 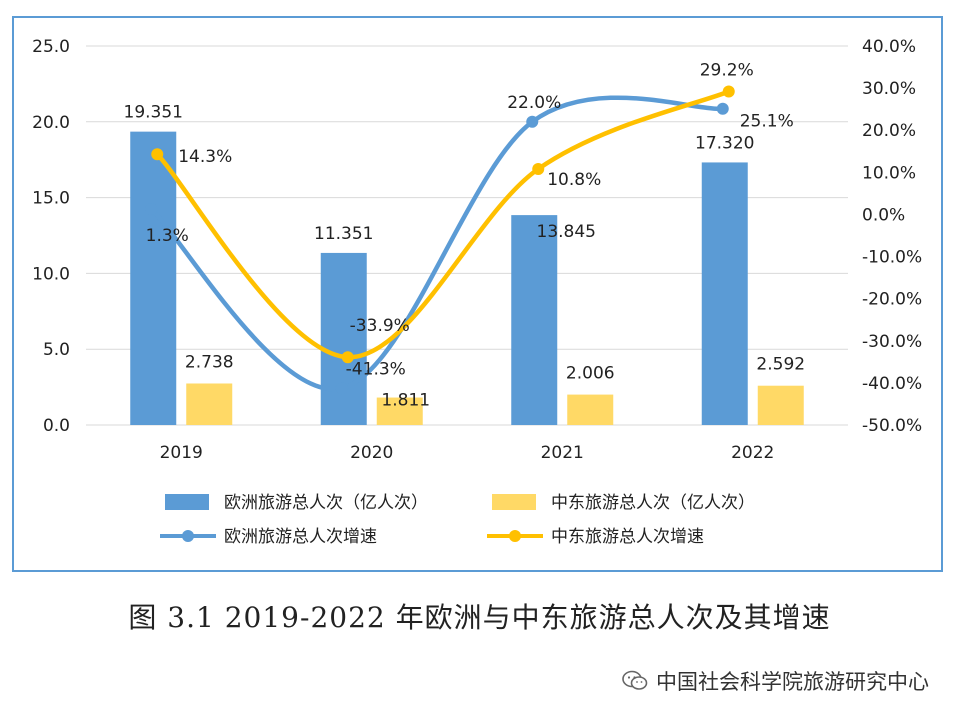 I want to click on right-axis-tick: 0.0%, so click(x=883, y=215).